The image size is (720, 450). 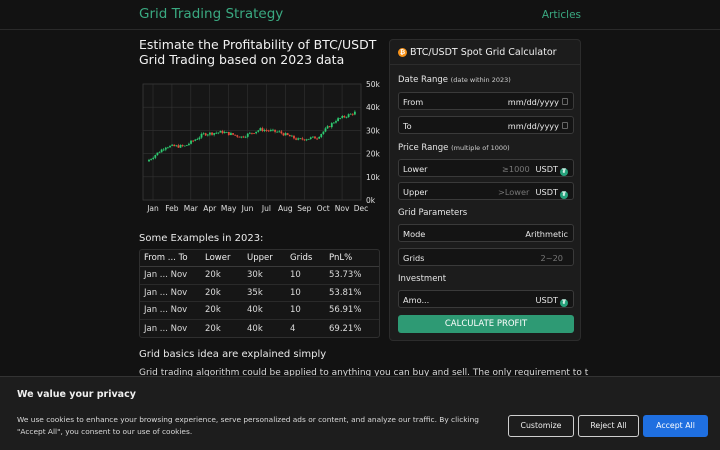 I want to click on col-header-upper: Upper, so click(x=260, y=258).